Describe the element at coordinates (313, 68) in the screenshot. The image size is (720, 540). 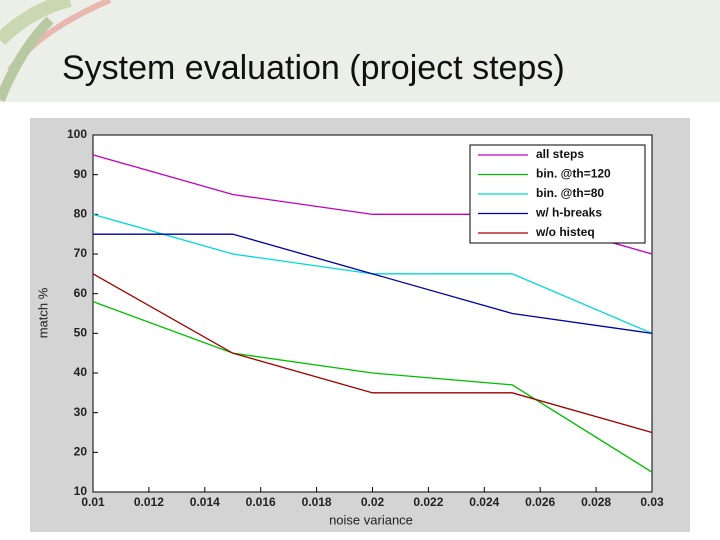
I see `slide-title: System evaluation (project steps)` at that location.